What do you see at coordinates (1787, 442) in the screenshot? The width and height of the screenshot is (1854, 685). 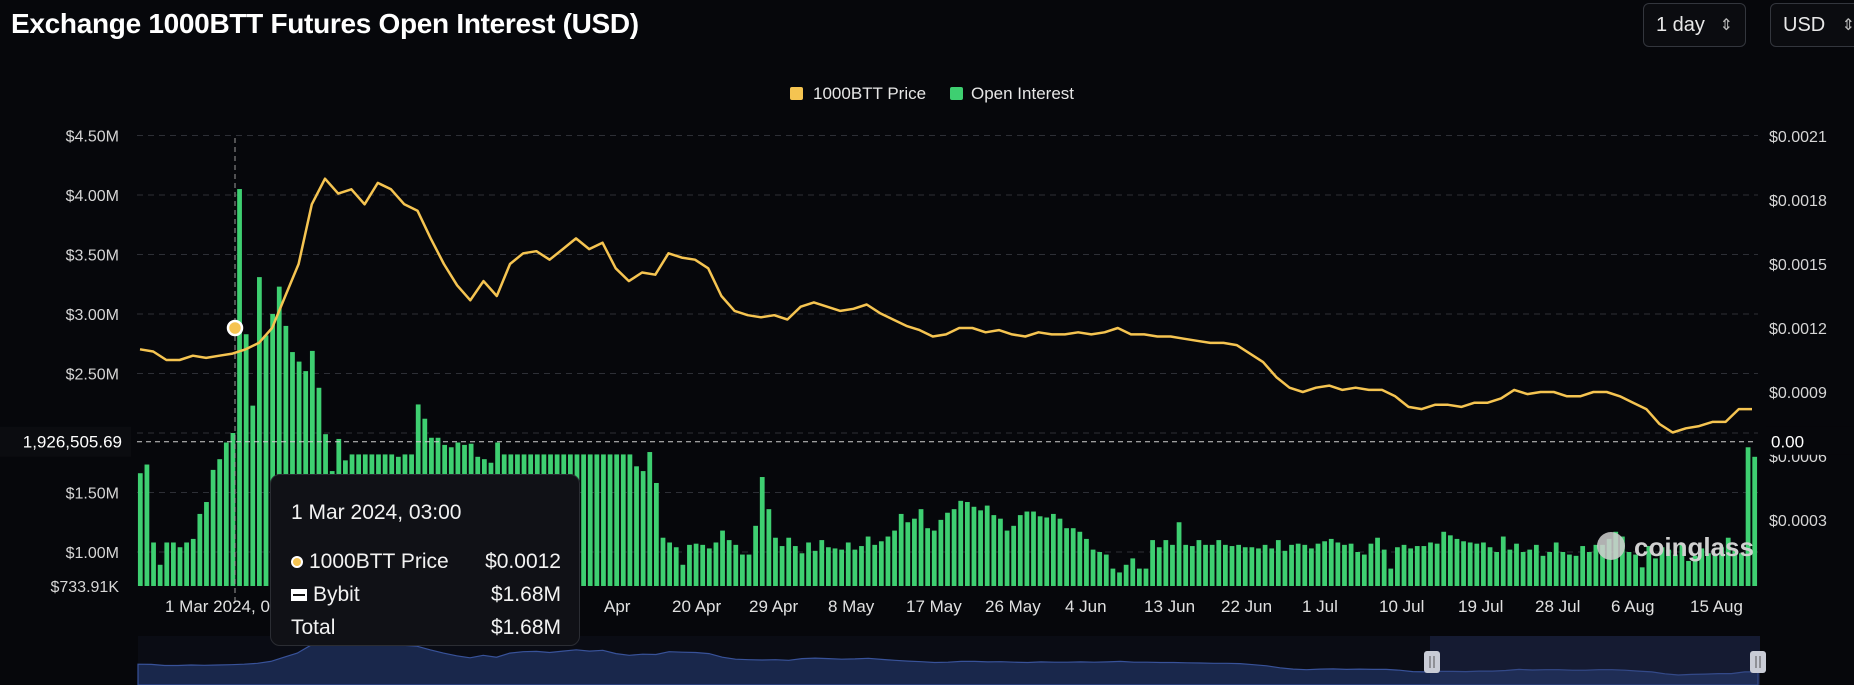 I see `crosshair-right-label: 0.00` at bounding box center [1787, 442].